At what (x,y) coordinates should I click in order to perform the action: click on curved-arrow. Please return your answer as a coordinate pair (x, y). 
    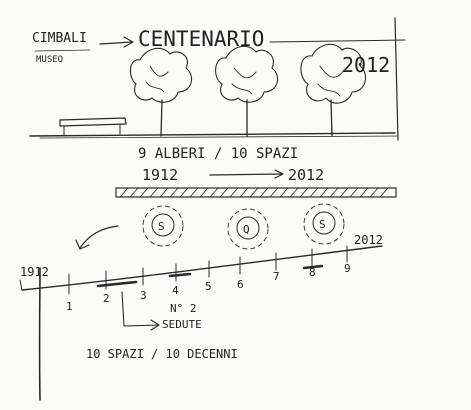
    Looking at the image, I should click on (99, 237).